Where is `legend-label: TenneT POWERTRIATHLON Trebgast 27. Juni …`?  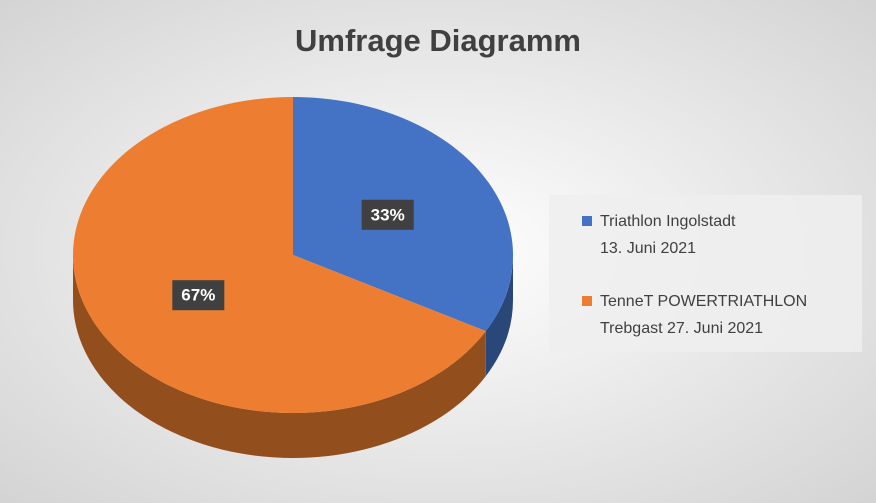
legend-label: TenneT POWERTRIATHLON Trebgast 27. Juni … is located at coordinates (704, 315).